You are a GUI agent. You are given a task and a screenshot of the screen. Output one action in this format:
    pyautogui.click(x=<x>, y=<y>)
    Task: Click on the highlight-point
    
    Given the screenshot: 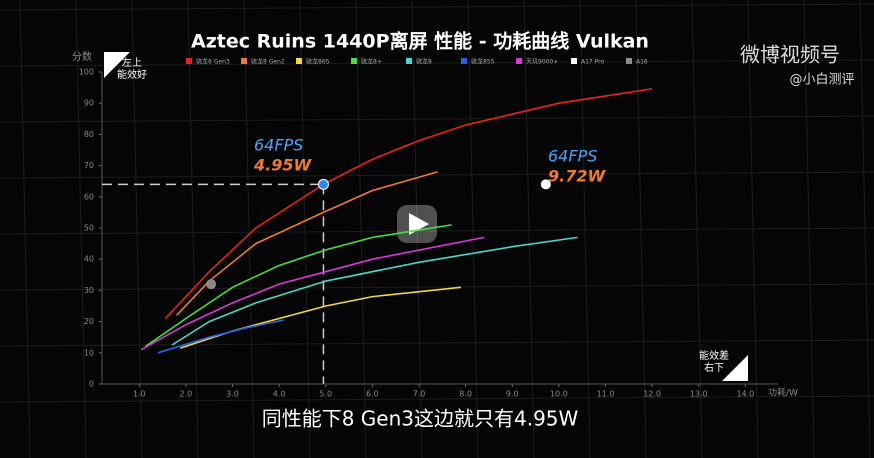 What is the action you would take?
    pyautogui.click(x=323, y=184)
    